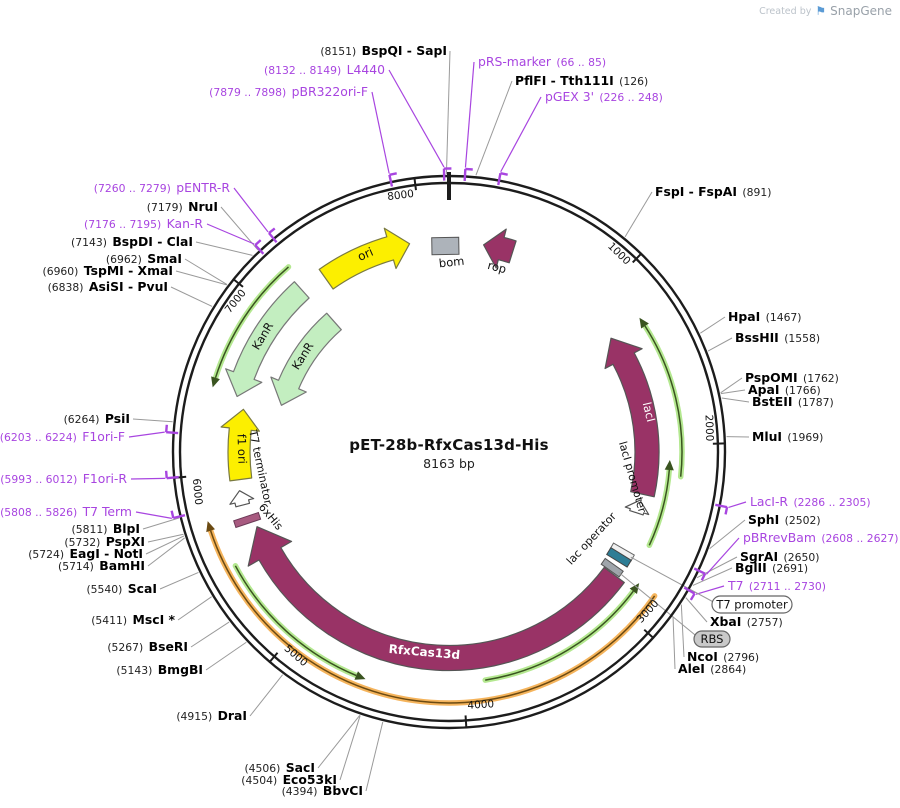 Image resolution: width=900 pixels, height=808 pixels. Describe the element at coordinates (449, 463) in the screenshot. I see `plasmid-size: 8163 bp` at that location.